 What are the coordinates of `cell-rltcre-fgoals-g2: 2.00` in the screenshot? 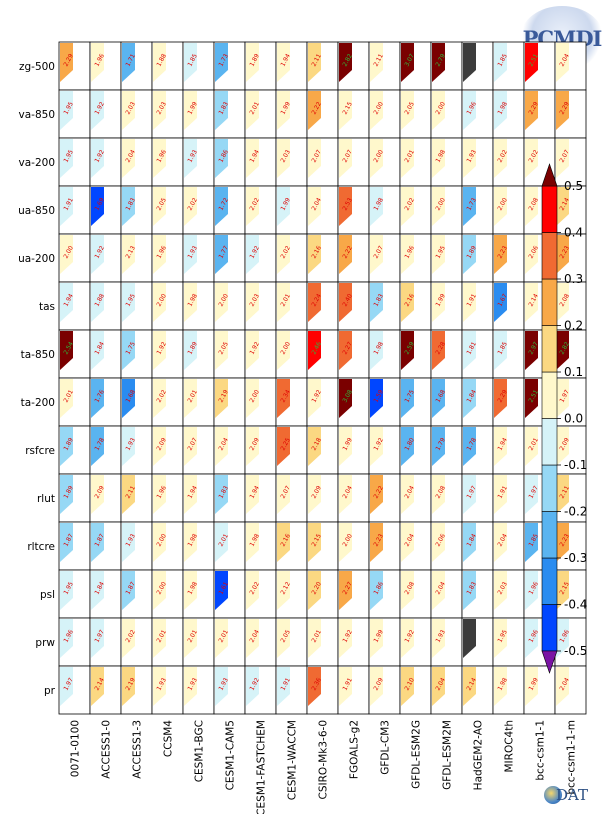 It's located at (353, 546).